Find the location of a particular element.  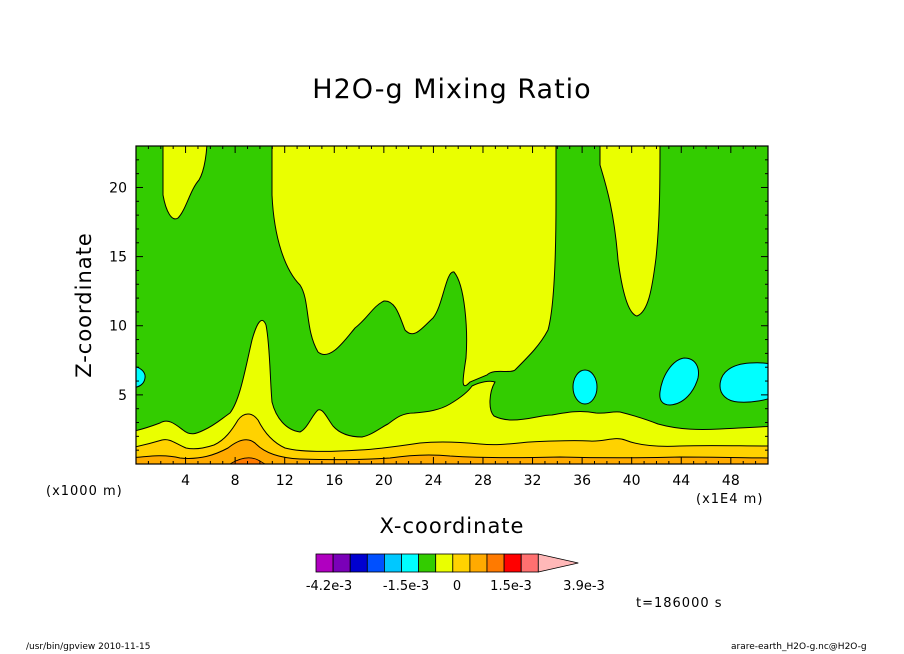

y-tick-label: 5 is located at coordinates (122, 396).